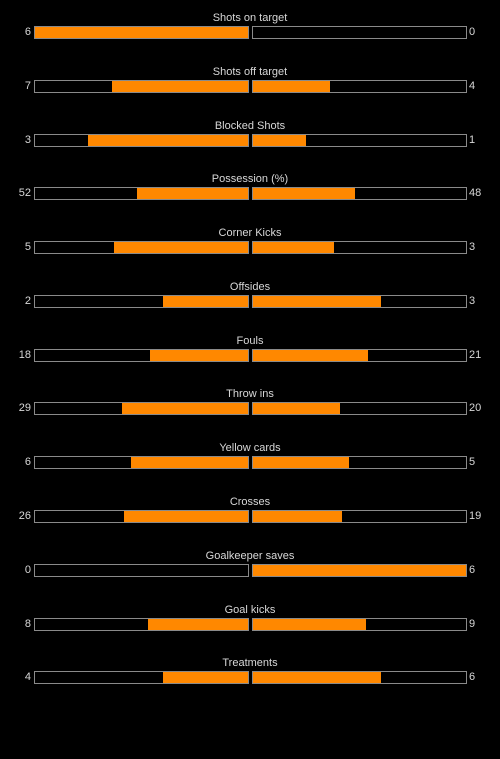 This screenshot has width=500, height=759. I want to click on away-value: 5, so click(472, 462).